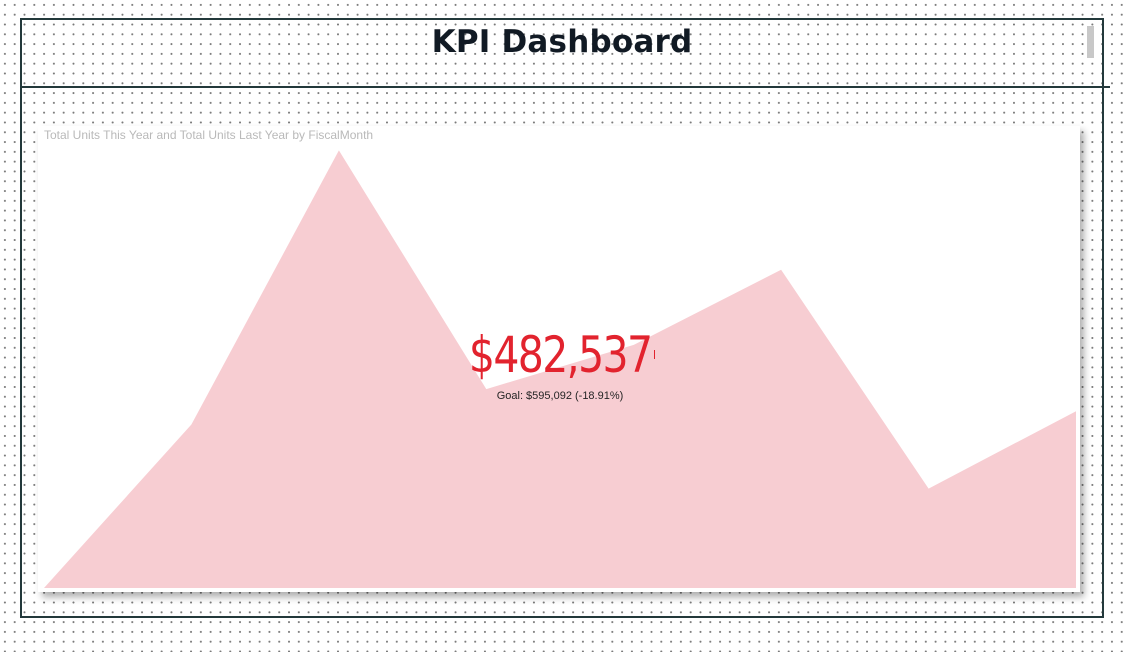 The image size is (1130, 652). I want to click on scrollbar-thumb, so click(1090, 42).